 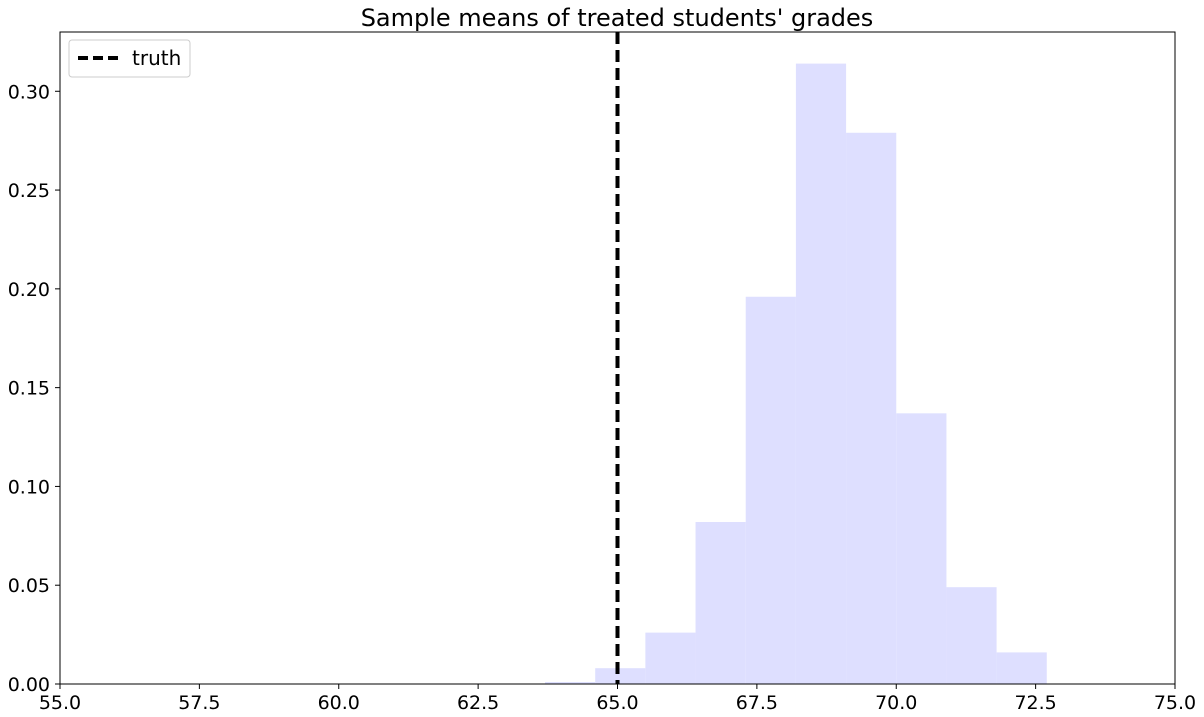 I want to click on y-tick-label: 0.20, so click(x=29, y=290).